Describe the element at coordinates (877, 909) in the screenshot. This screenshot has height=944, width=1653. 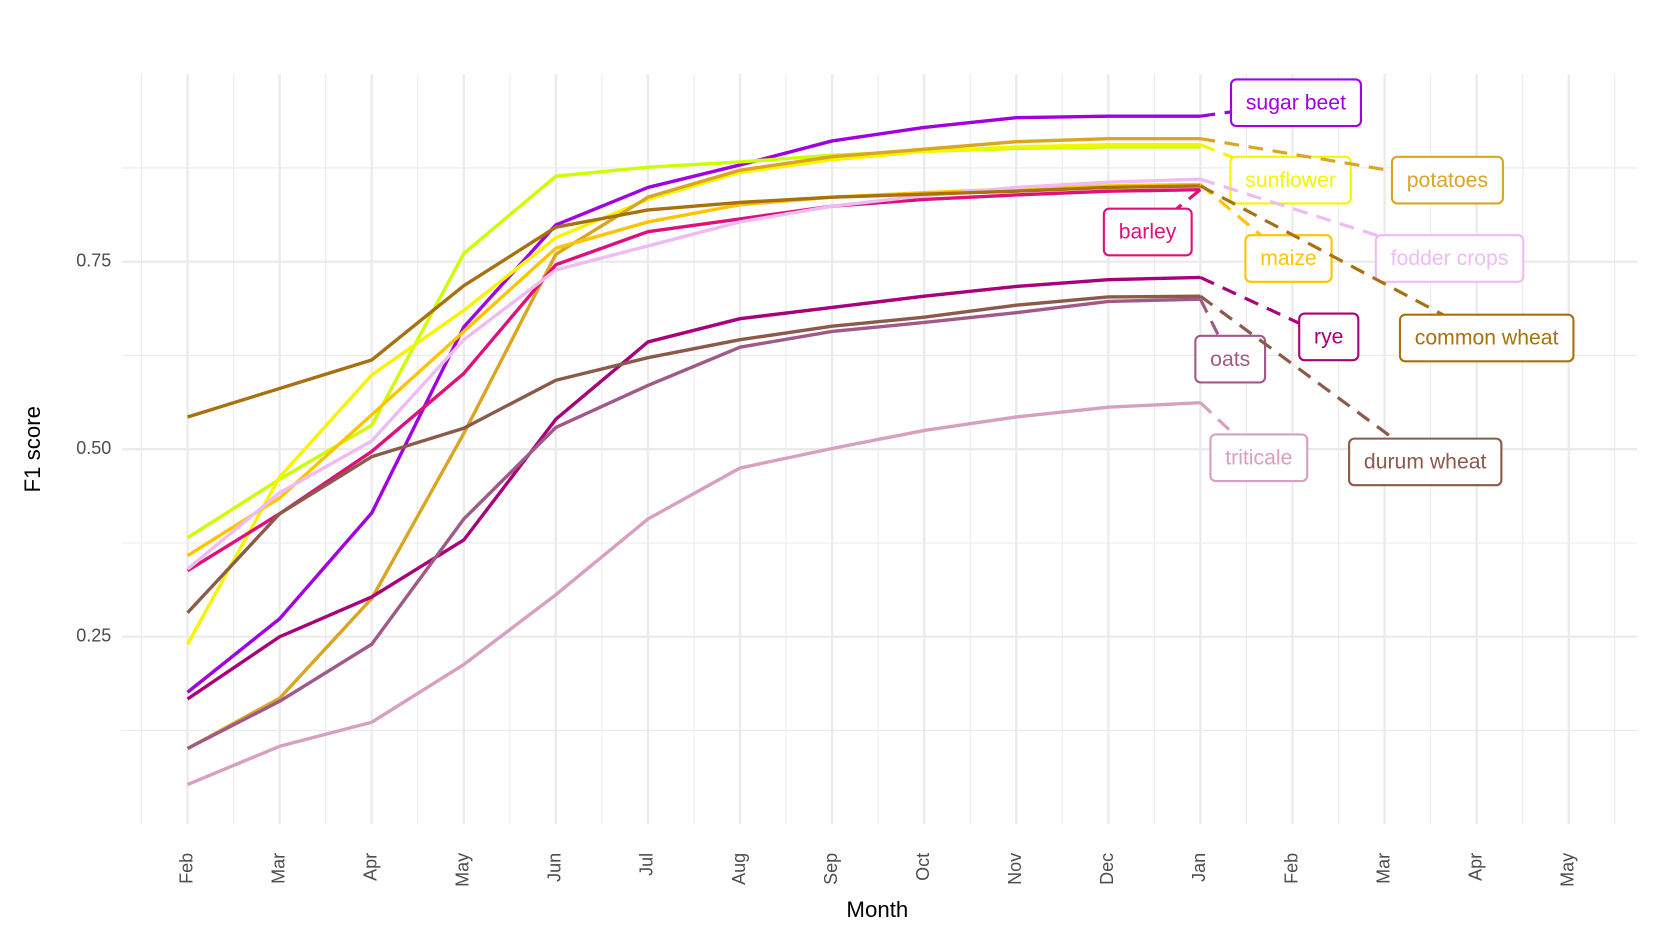
I see `x-axis-title: Month` at that location.